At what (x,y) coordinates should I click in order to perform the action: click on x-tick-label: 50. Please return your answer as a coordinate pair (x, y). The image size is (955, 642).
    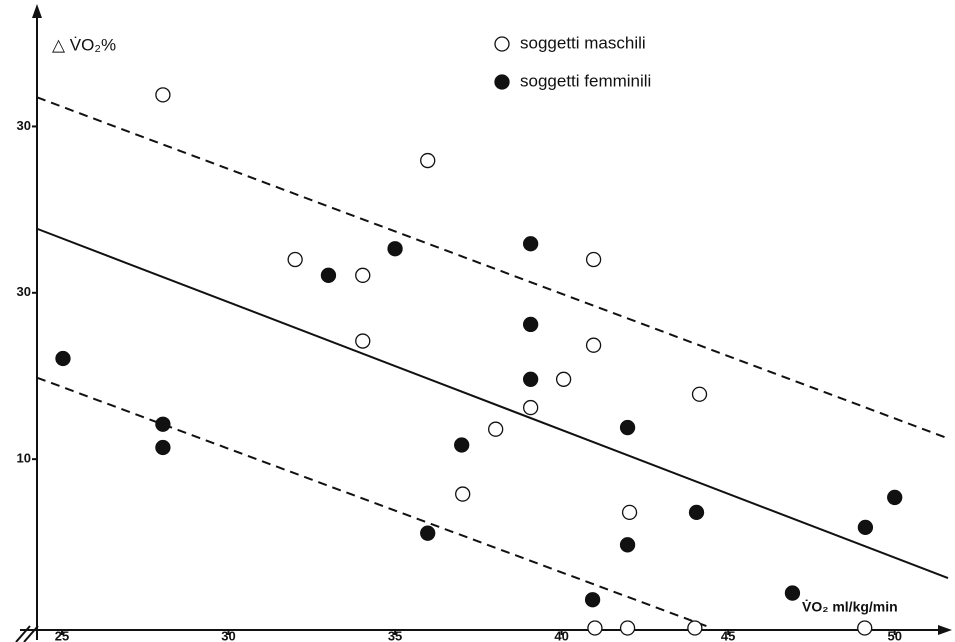
    Looking at the image, I should click on (894, 635).